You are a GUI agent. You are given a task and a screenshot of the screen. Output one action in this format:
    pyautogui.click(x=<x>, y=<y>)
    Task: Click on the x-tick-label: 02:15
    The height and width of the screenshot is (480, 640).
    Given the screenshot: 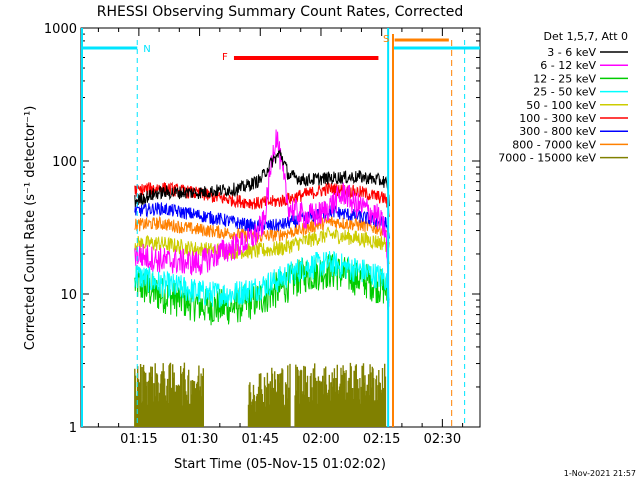 What is the action you would take?
    pyautogui.click(x=381, y=439)
    